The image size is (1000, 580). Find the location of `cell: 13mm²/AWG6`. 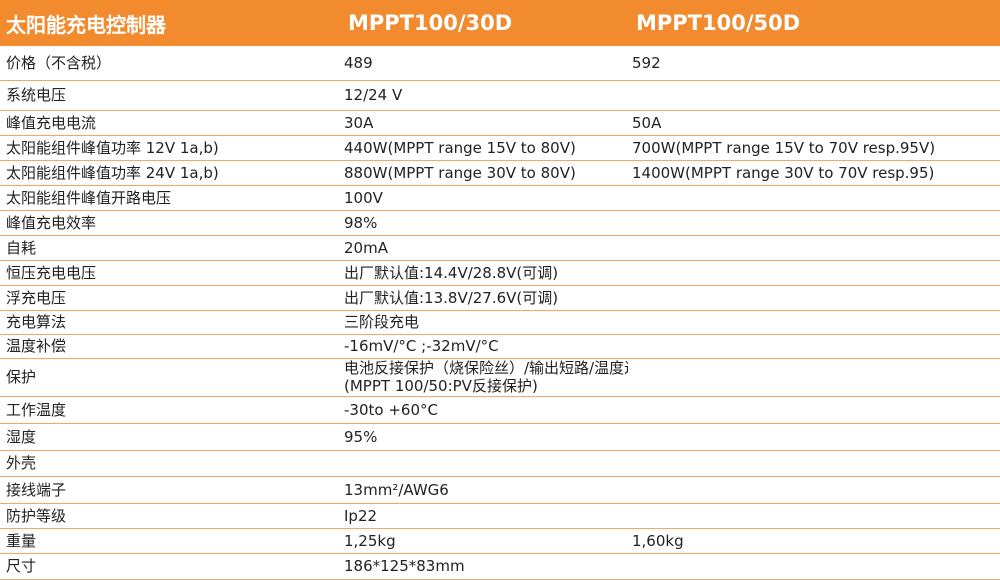

cell: 13mm²/AWG6 is located at coordinates (484, 490).